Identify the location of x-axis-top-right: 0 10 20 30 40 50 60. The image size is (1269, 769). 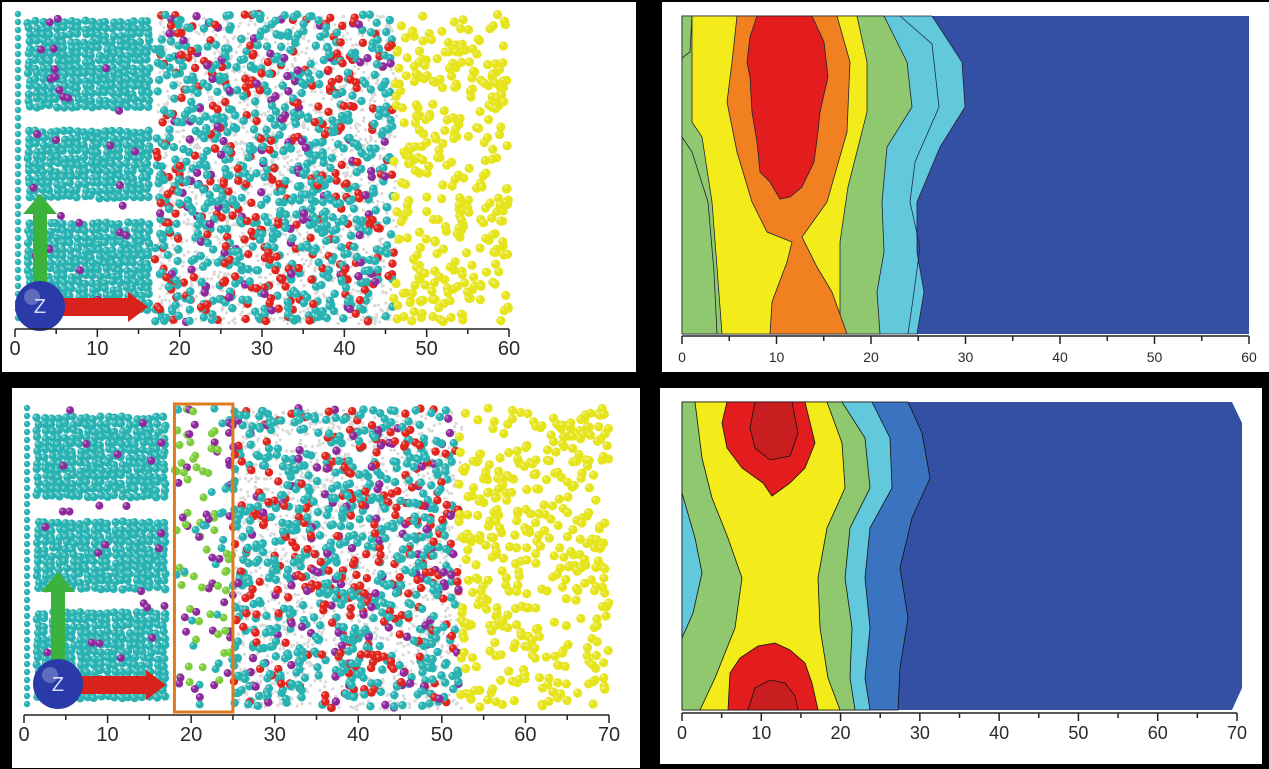
(967, 350).